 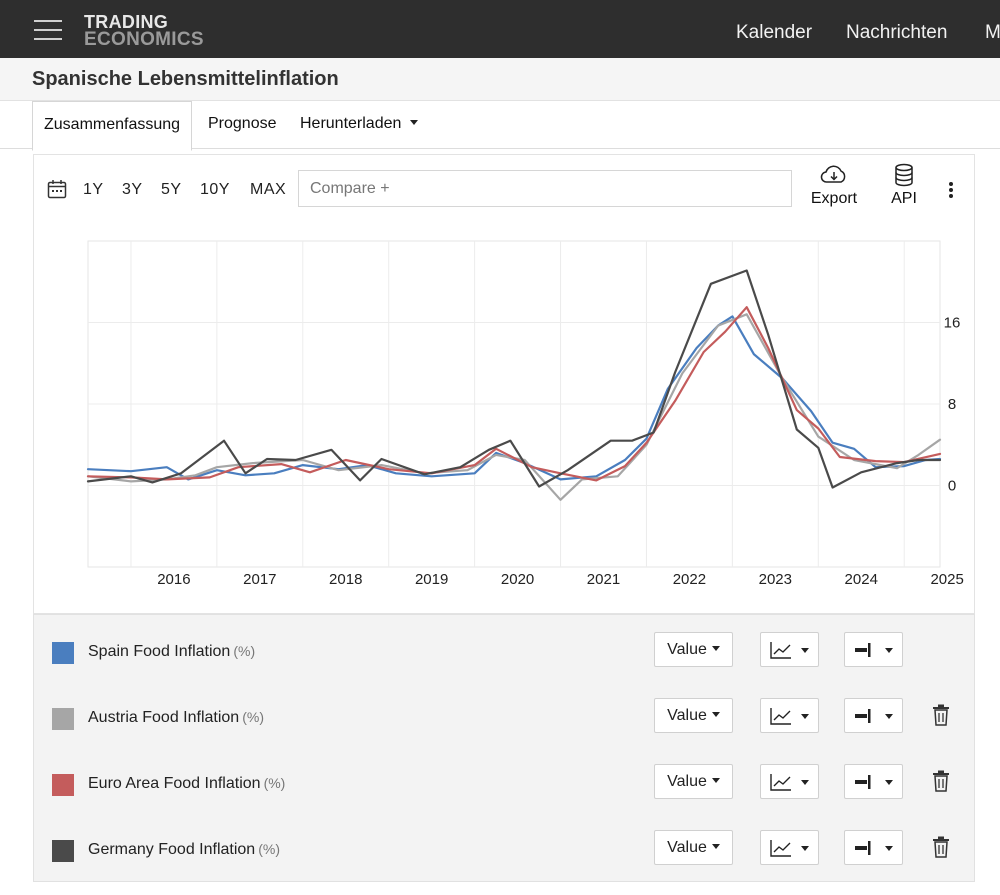 I want to click on logo-line1: TRADING, so click(x=126, y=22).